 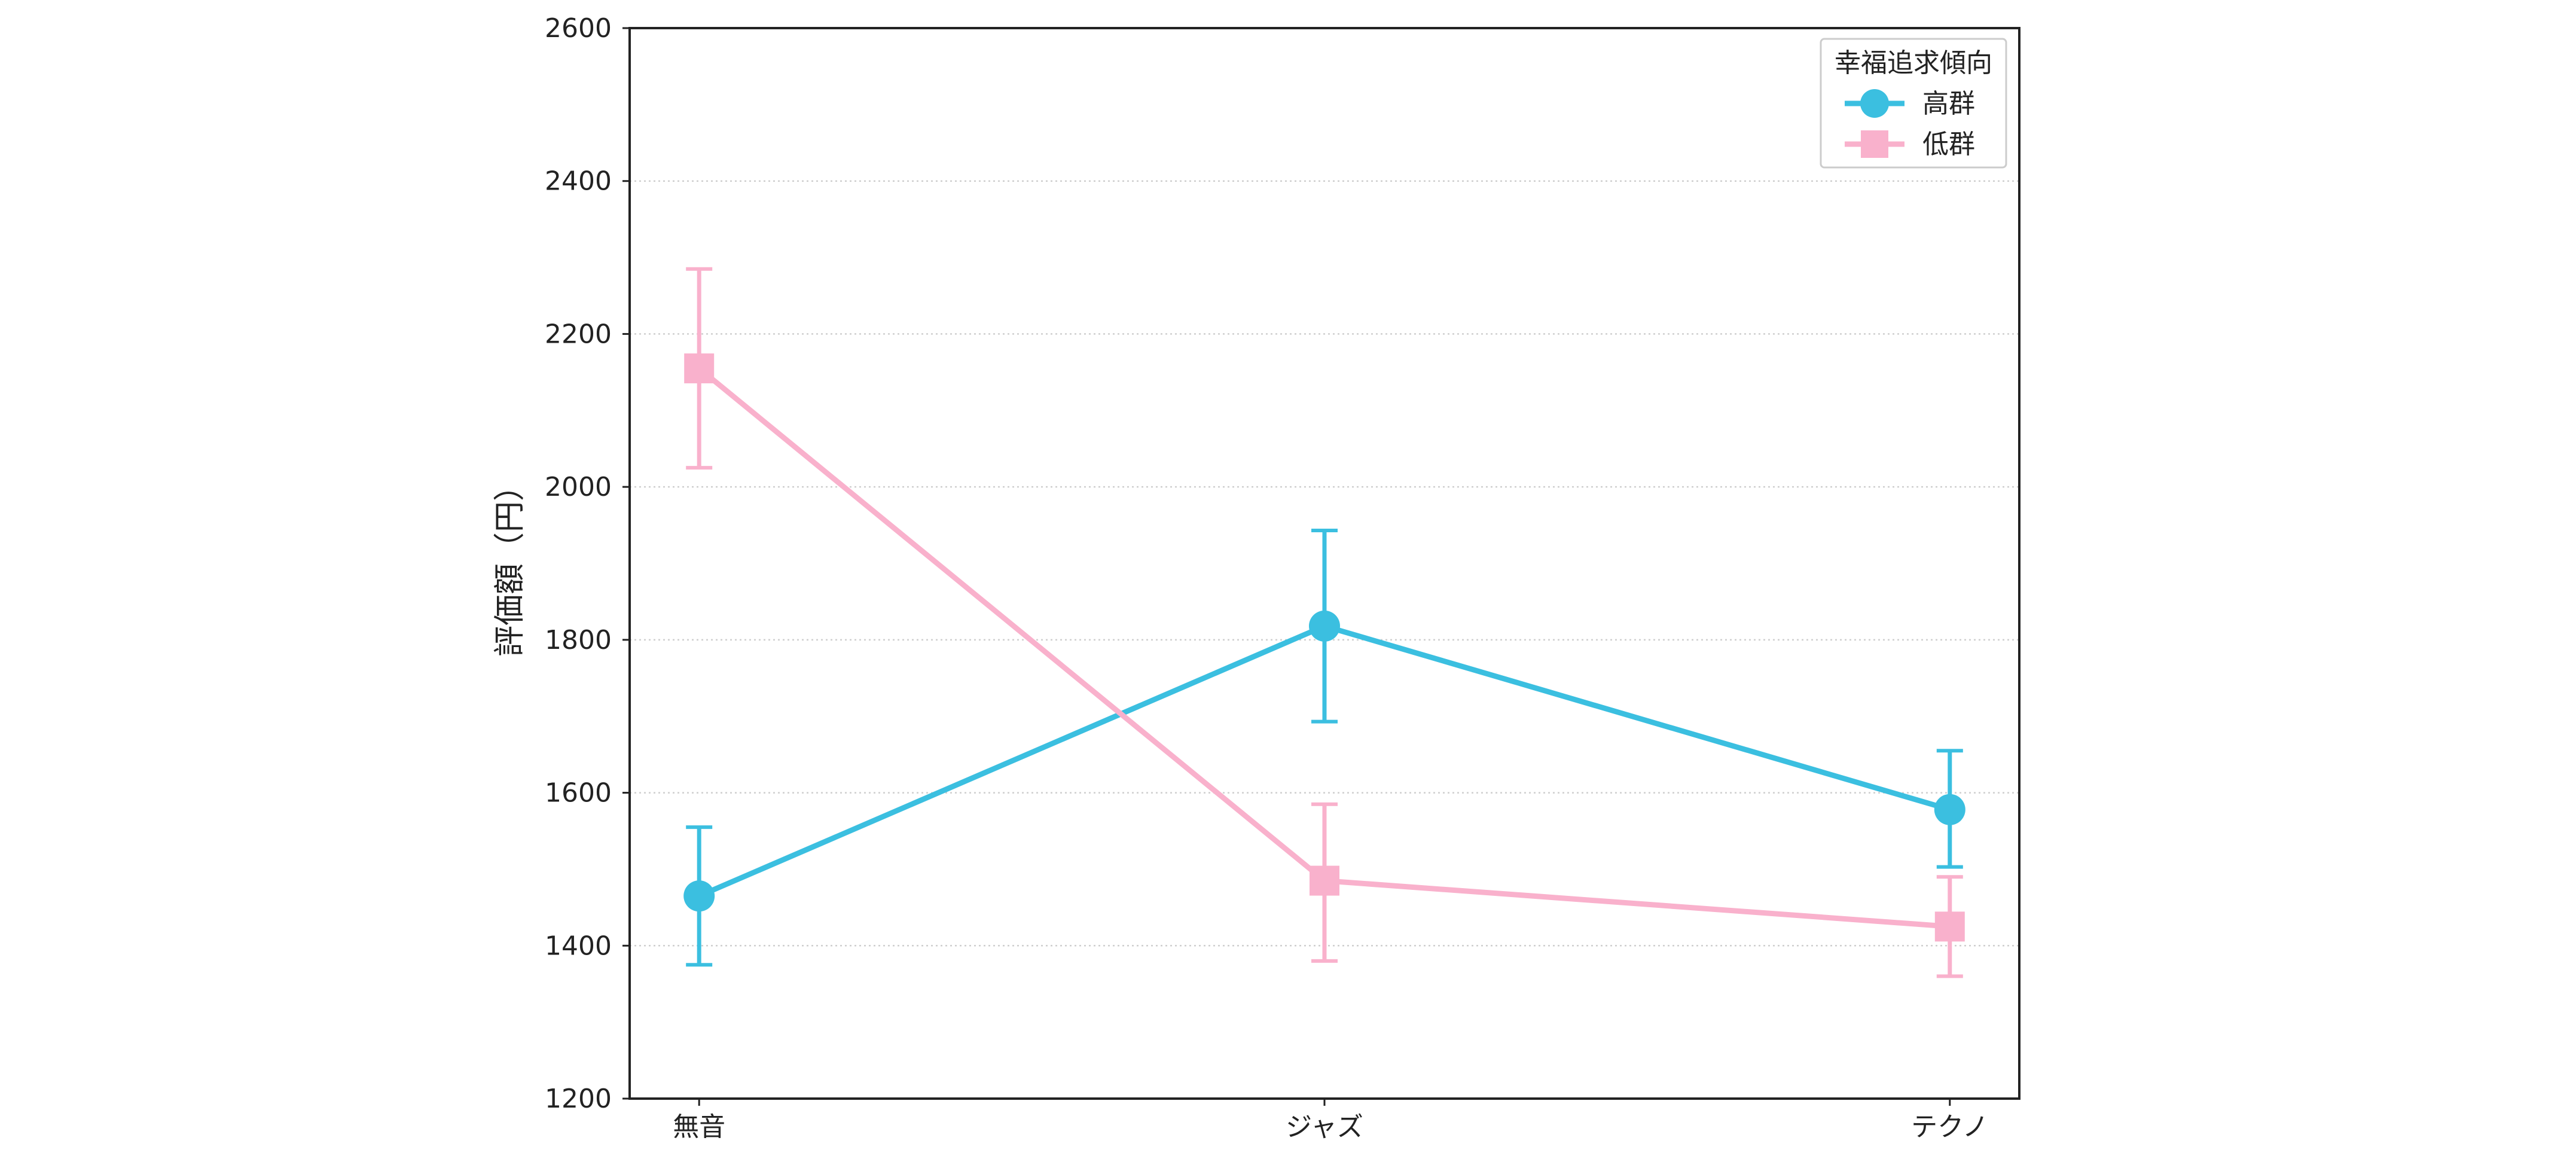 I want to click on y-tick-label: 2400, so click(x=578, y=182).